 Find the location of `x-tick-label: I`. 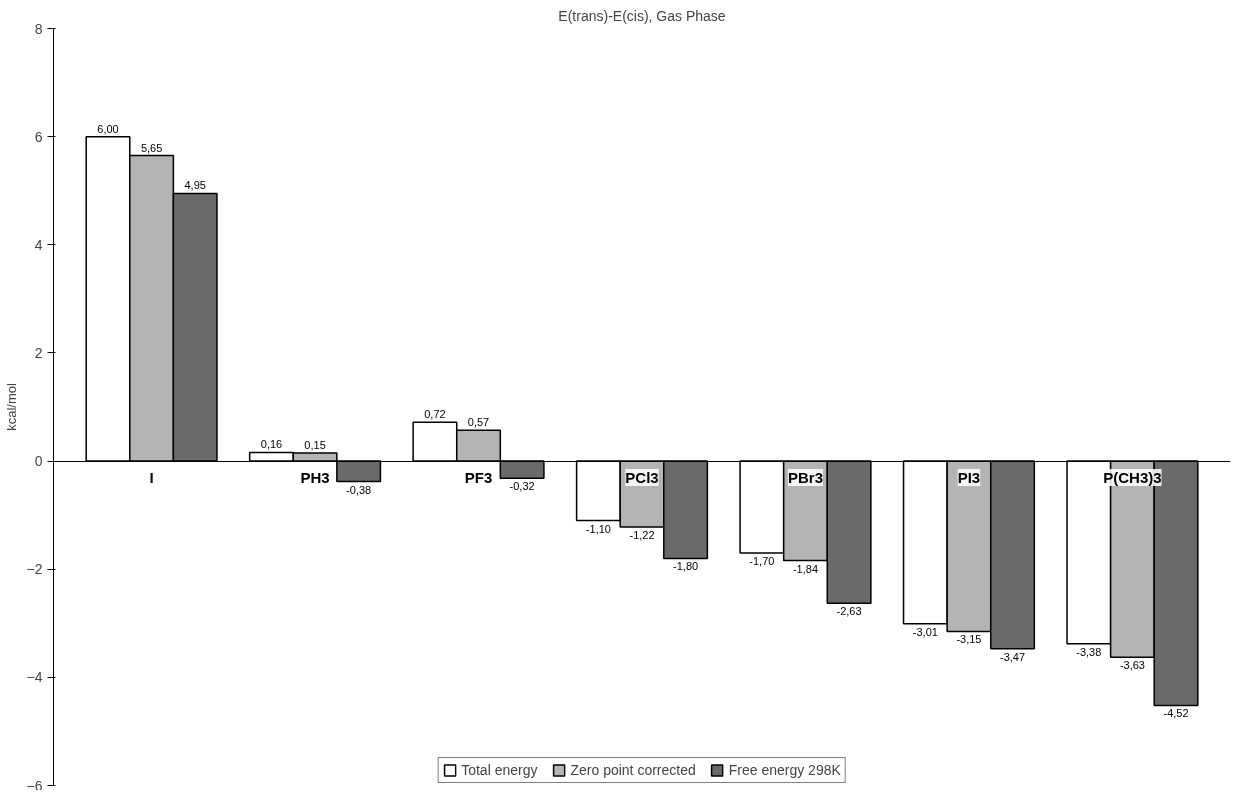

x-tick-label: I is located at coordinates (151, 478).